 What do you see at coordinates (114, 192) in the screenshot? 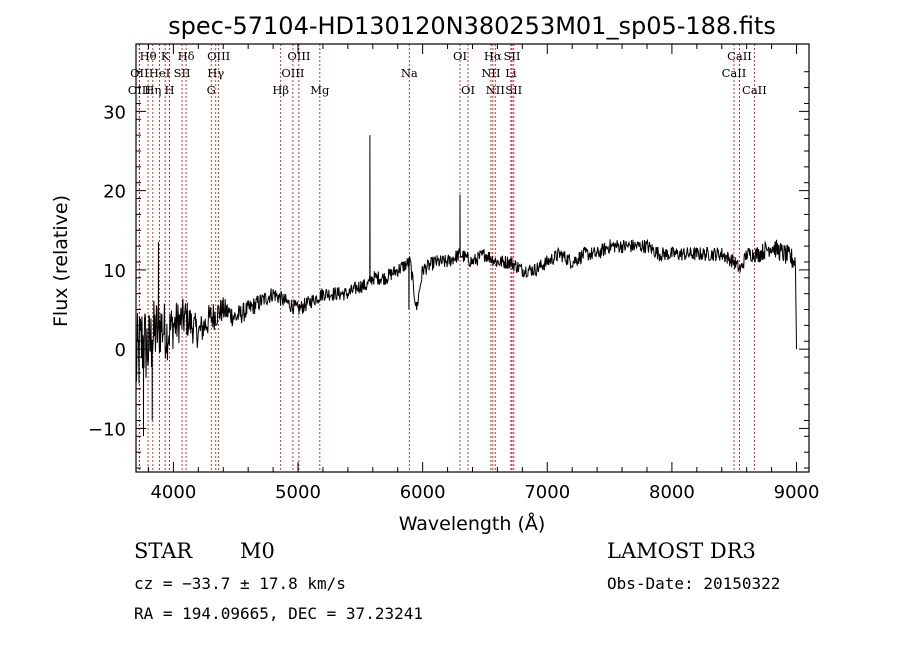
I see `y-tick-label: 20` at bounding box center [114, 192].